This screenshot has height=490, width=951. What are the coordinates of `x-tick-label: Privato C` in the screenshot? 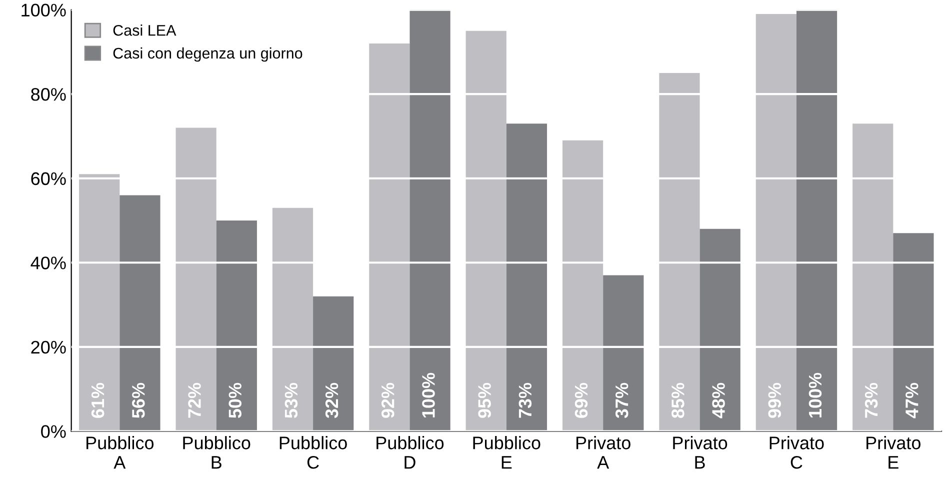 It's located at (797, 452).